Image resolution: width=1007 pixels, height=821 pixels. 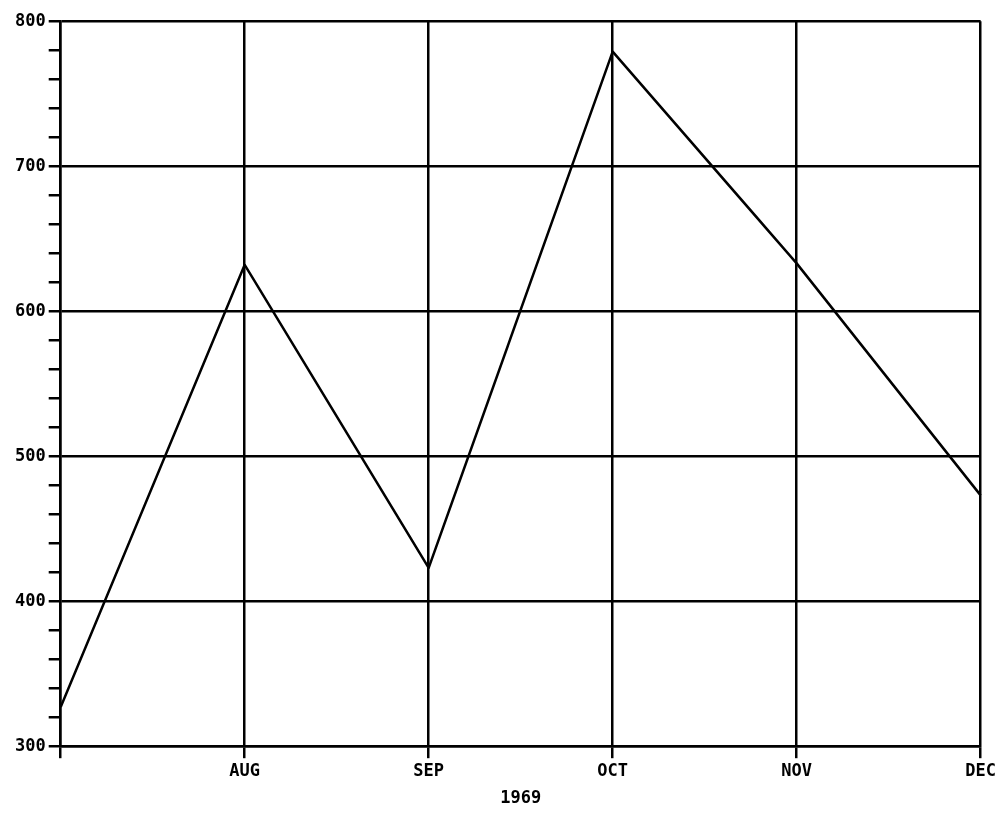 What do you see at coordinates (981, 769) in the screenshot?
I see `x-tick-label: DEC` at bounding box center [981, 769].